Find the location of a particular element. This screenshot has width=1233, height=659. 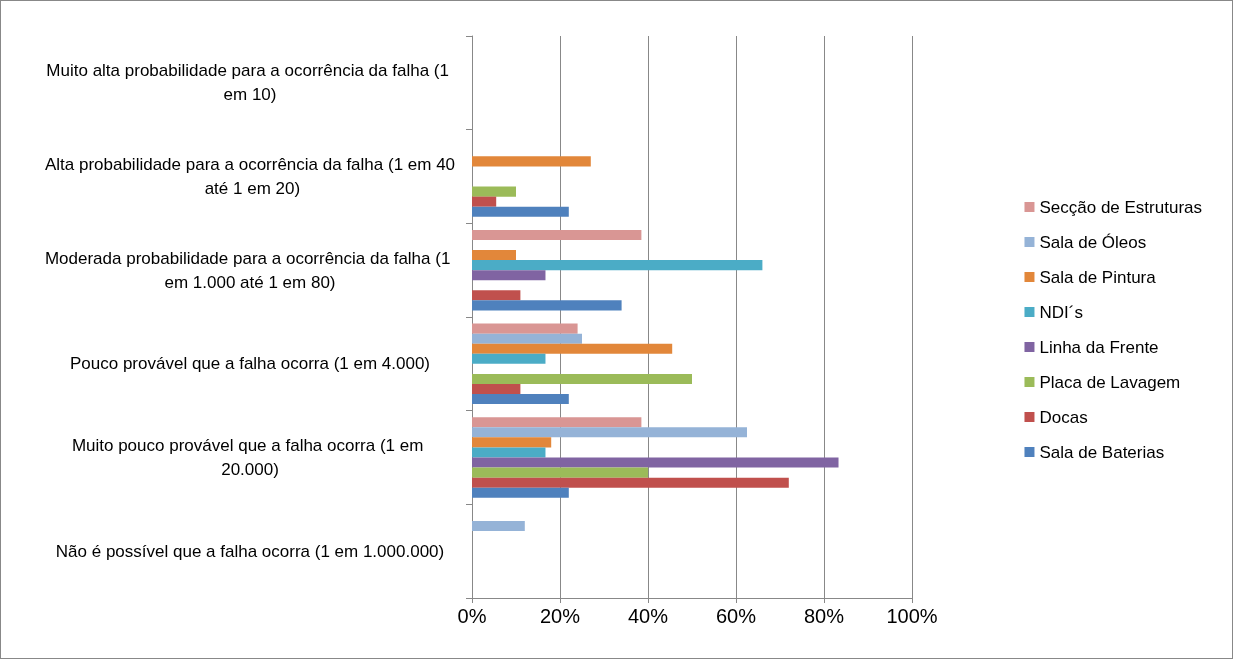

y-tick-label: Alta probabilidade para a ocorrência da falha (1 em 40 até 1 em 20) is located at coordinates (250, 176).